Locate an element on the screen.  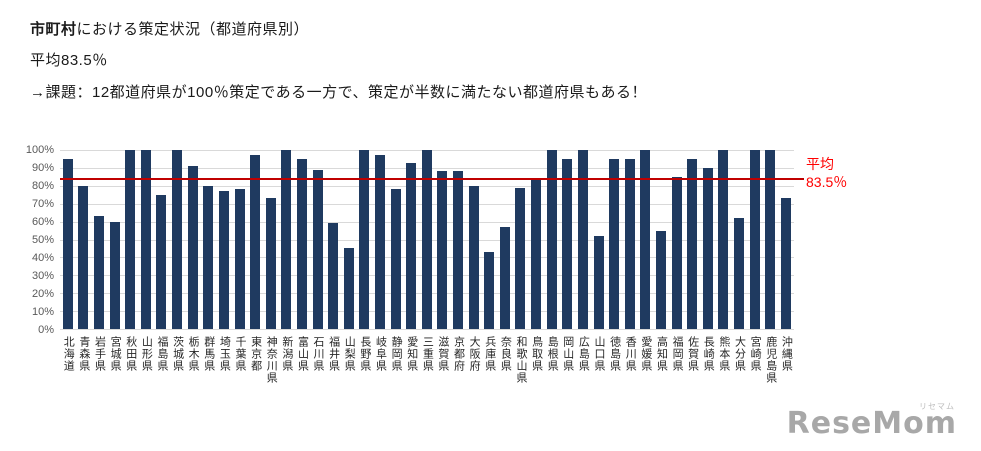
x-axis-label: 千葉県 is located at coordinates (240, 354).